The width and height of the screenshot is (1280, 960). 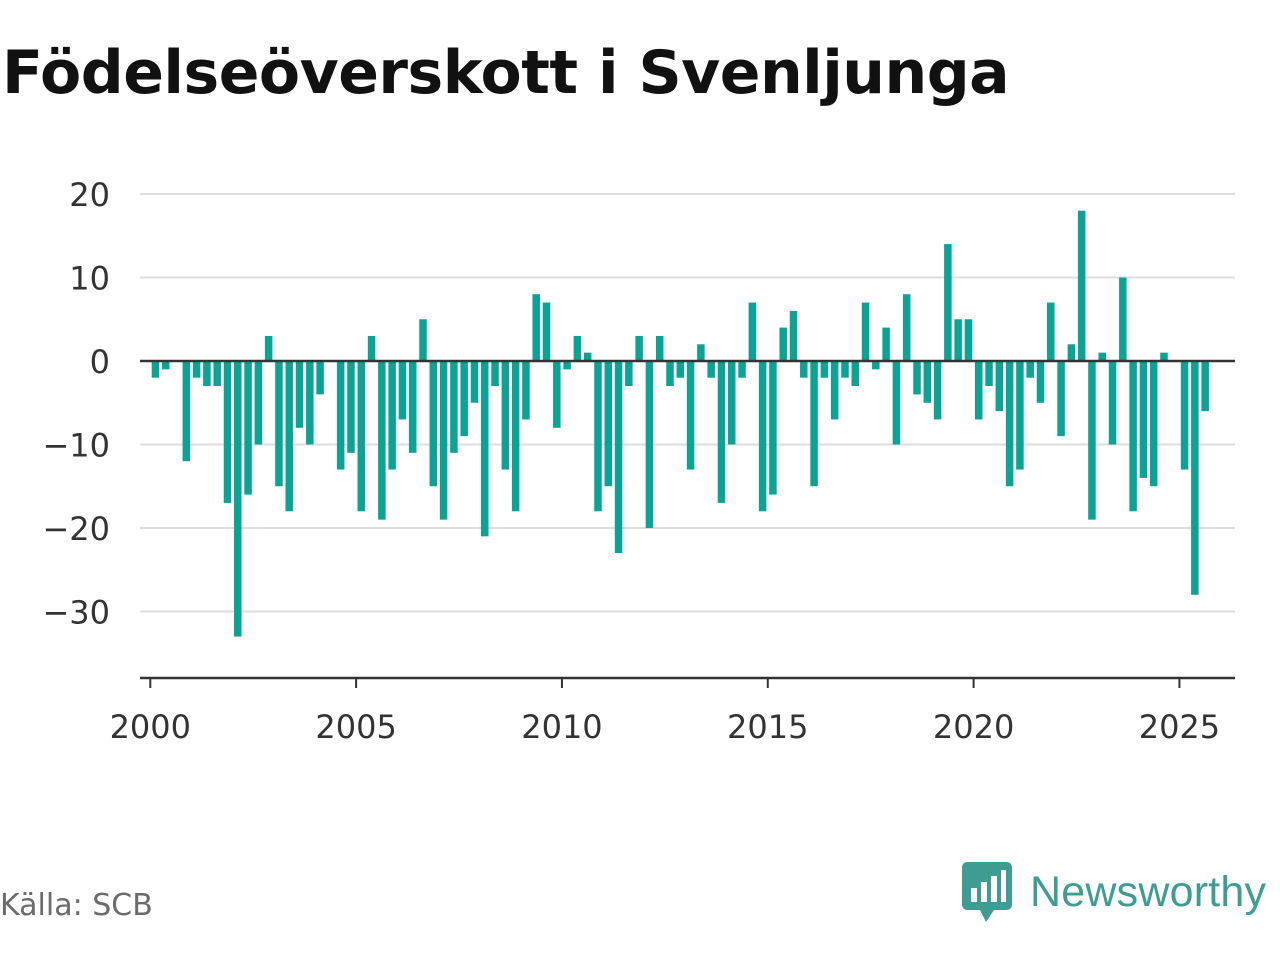 I want to click on x-tick-label: 2020, so click(x=973, y=727).